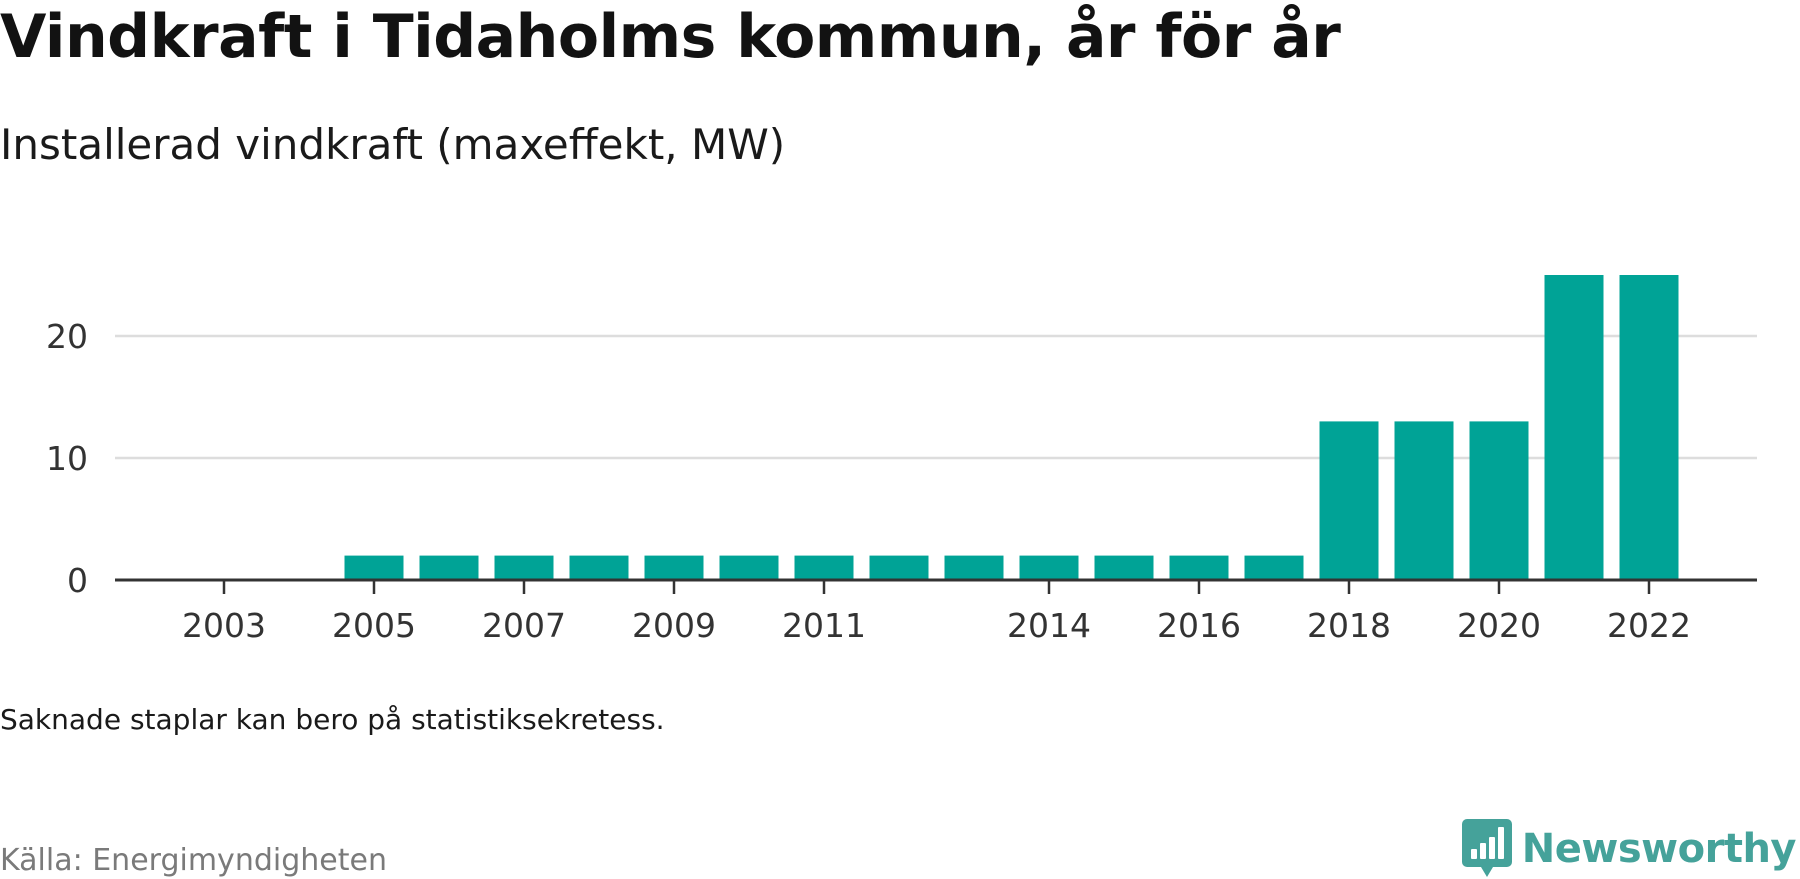 This screenshot has height=879, width=1800. I want to click on brand-name: Newsworthy, so click(1659, 849).